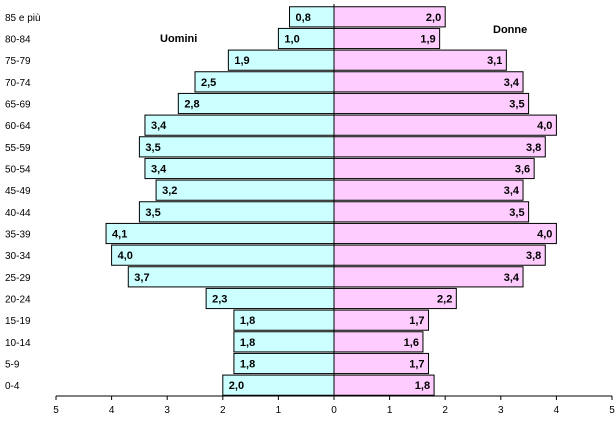 This screenshot has height=423, width=616. Describe the element at coordinates (612, 410) in the screenshot. I see `x-tick-label-10: 5` at that location.